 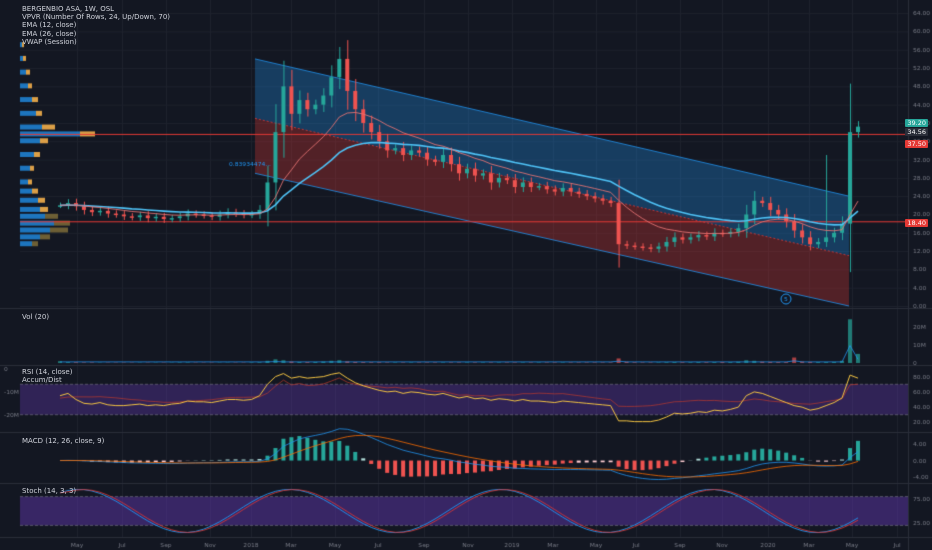 I want to click on indicator-ema26: EMA (26, close), so click(x=49, y=33).